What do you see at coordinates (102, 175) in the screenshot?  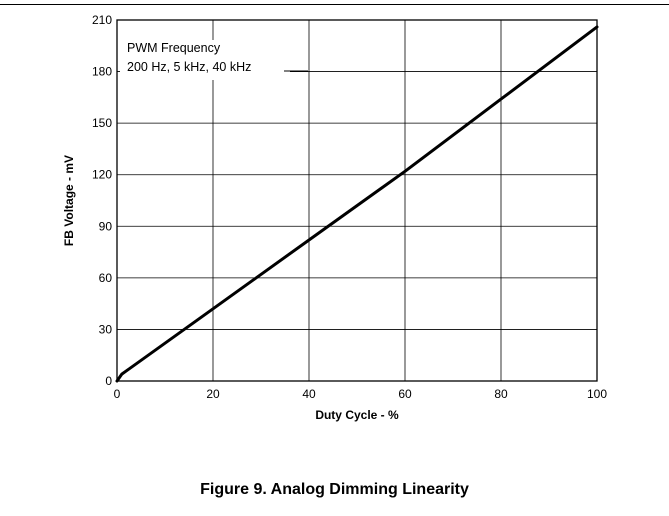 I see `y-tick-label-120: 120` at bounding box center [102, 175].